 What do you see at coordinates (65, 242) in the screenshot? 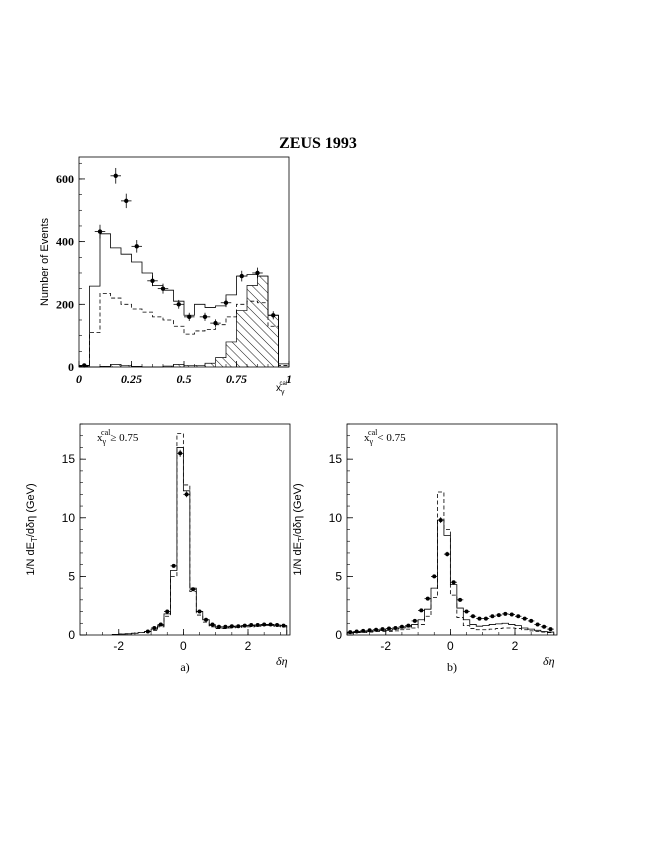
I see `y-tick-label: 400` at bounding box center [65, 242].